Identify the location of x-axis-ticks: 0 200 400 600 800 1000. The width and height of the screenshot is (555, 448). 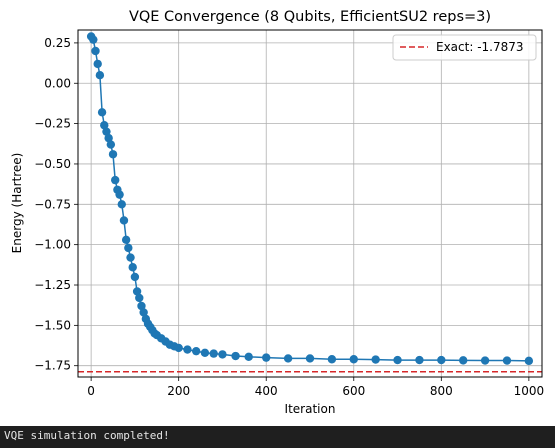
(315, 387).